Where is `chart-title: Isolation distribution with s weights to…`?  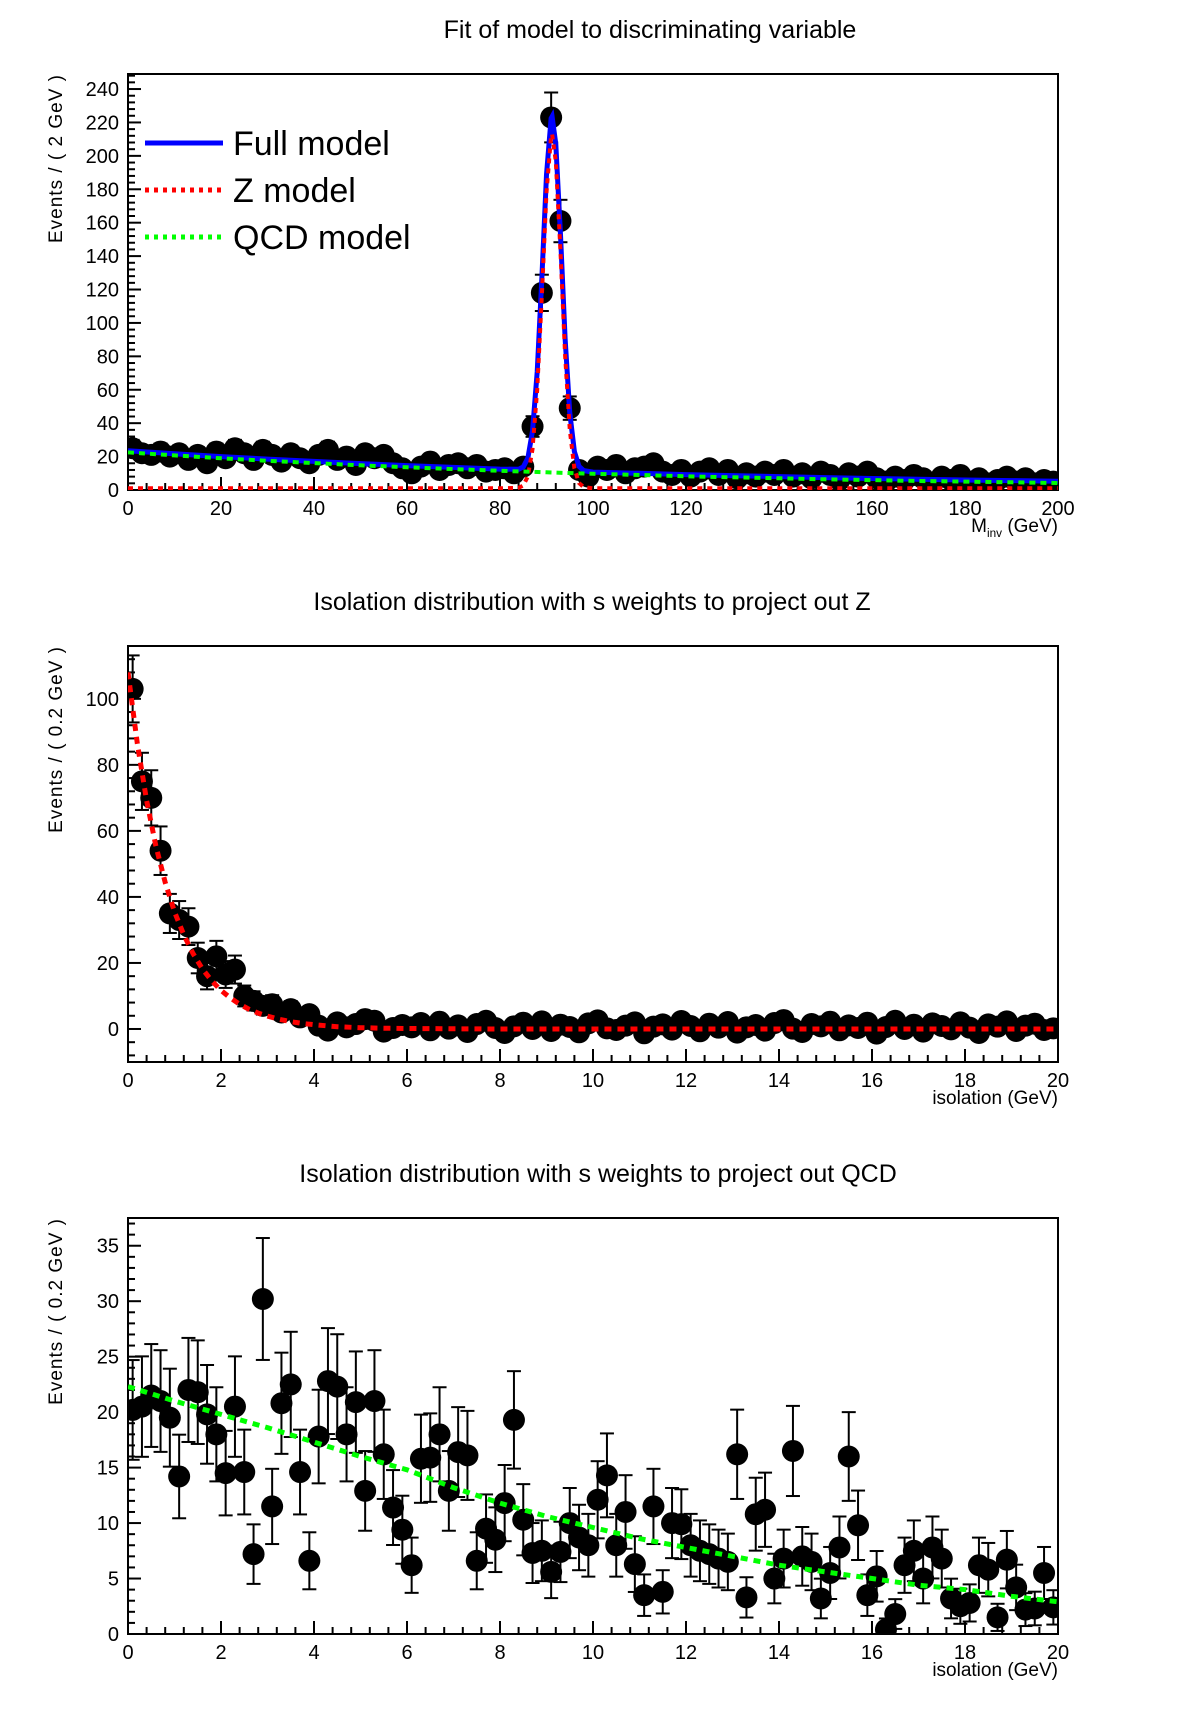 chart-title: Isolation distribution with s weights to… is located at coordinates (592, 602).